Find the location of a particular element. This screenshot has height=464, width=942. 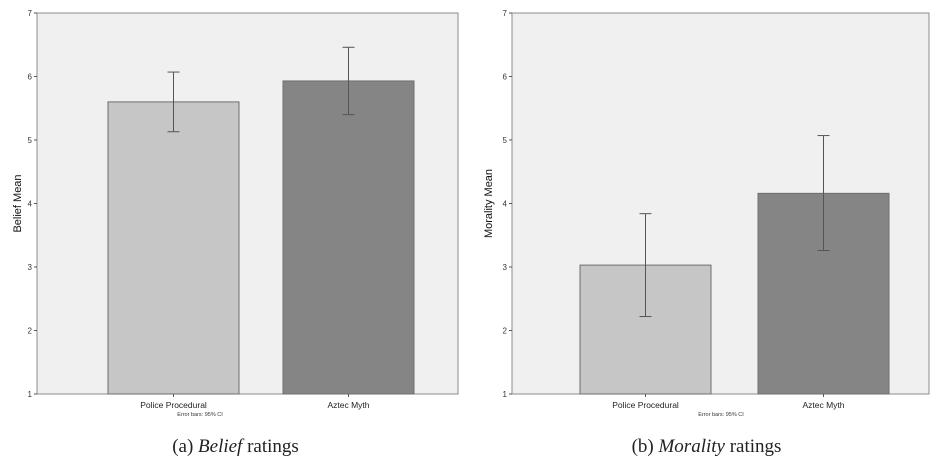

belief-ytick-label: 5 is located at coordinates (30, 140).